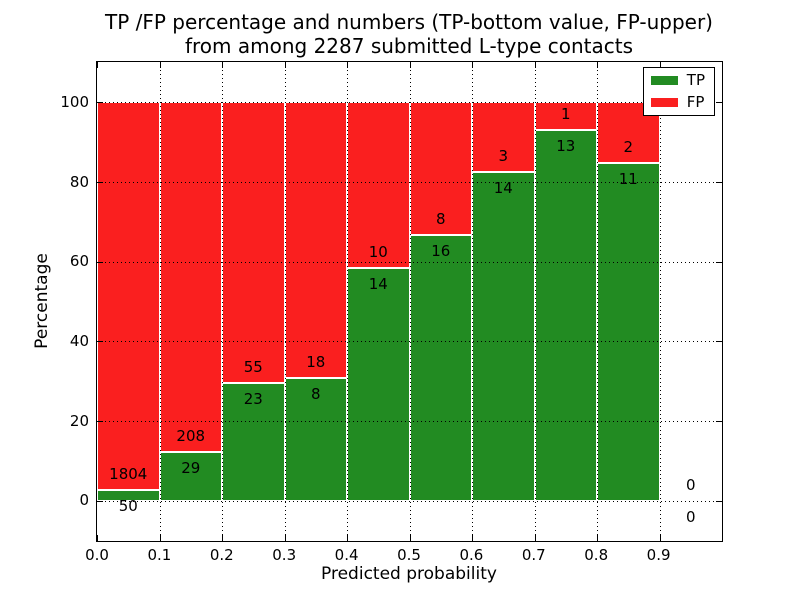 This screenshot has width=800, height=600. What do you see at coordinates (628, 179) in the screenshot?
I see `tp-count-label: 11` at bounding box center [628, 179].